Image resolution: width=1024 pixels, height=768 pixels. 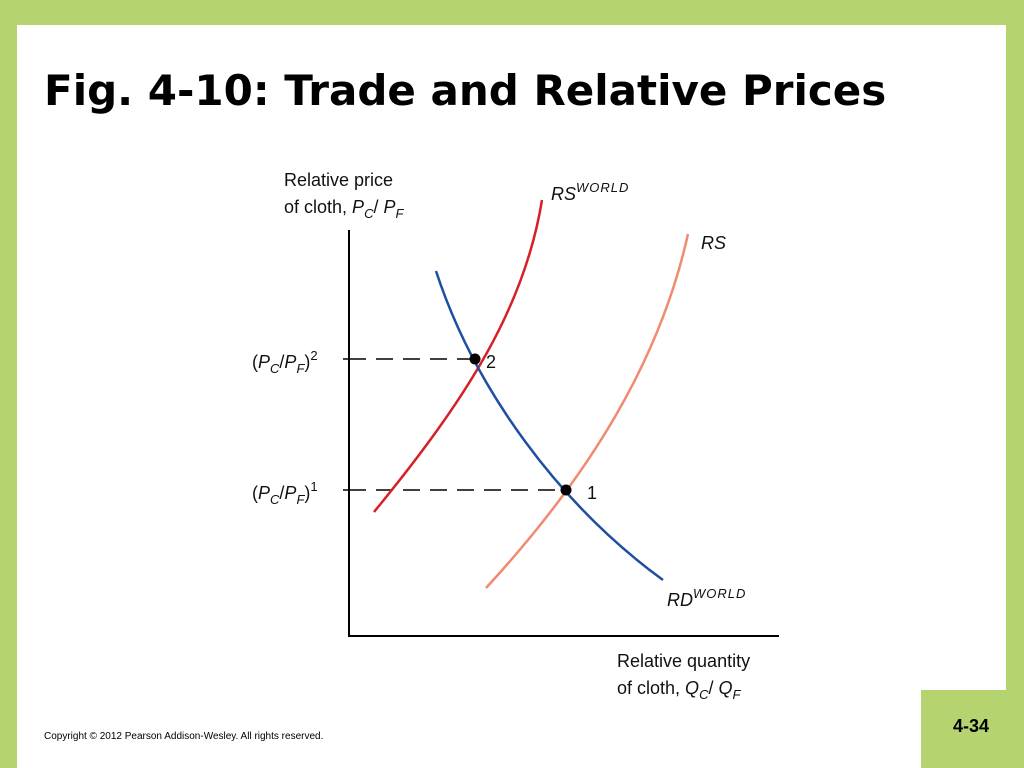 What do you see at coordinates (285, 493) in the screenshot?
I see `price-level-1-label: (PC/PF)1` at bounding box center [285, 493].